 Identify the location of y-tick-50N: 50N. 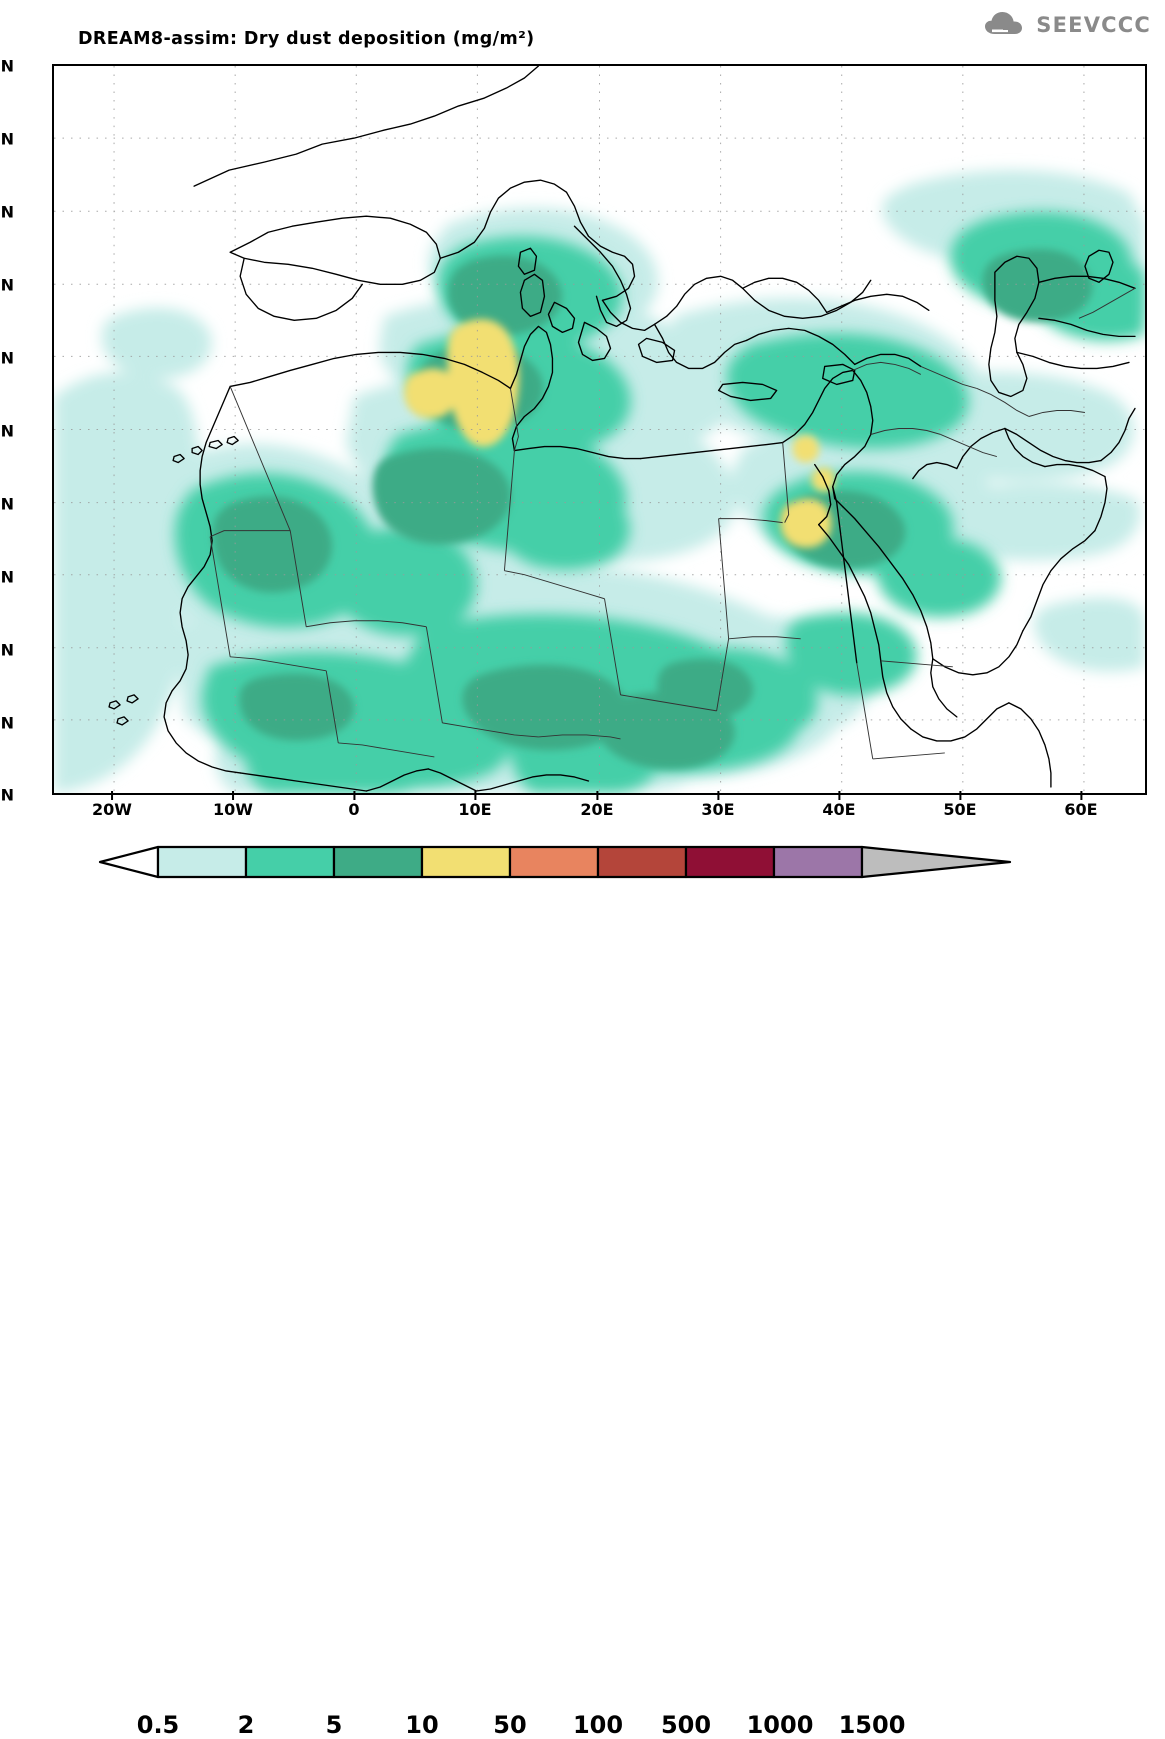
(7, 139).